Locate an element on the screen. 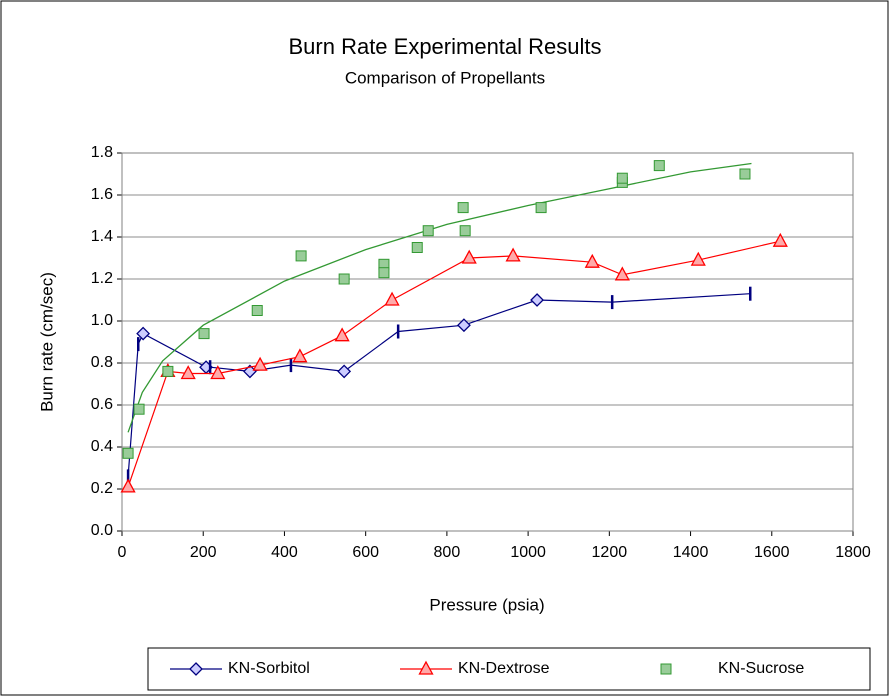 This screenshot has width=890, height=696. legend-label: KN-Sorbitol is located at coordinates (269, 668).